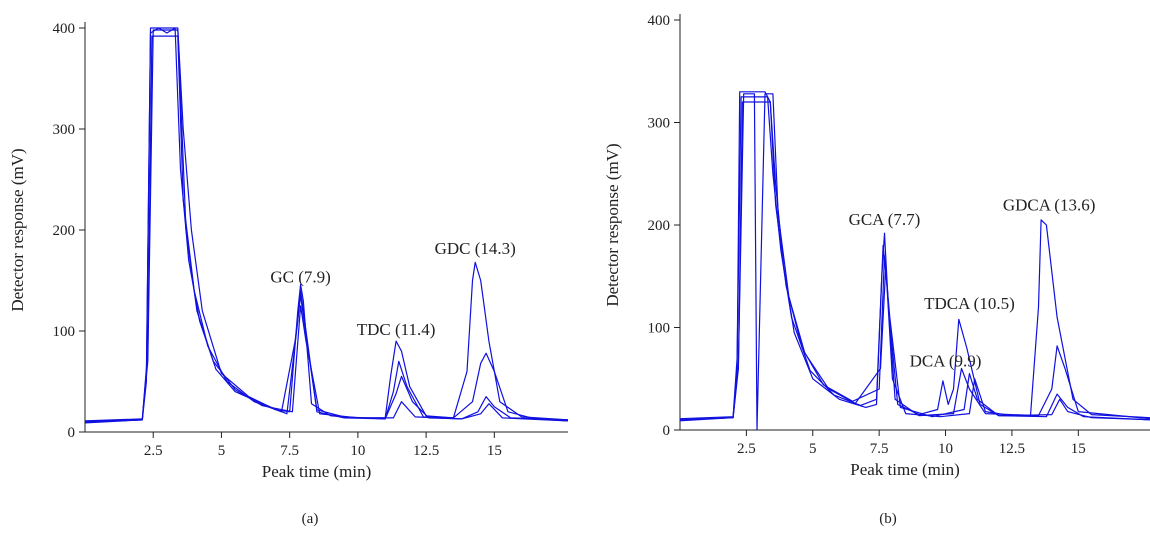 Image resolution: width=1150 pixels, height=545 pixels. I want to click on panel-label: (b), so click(888, 519).